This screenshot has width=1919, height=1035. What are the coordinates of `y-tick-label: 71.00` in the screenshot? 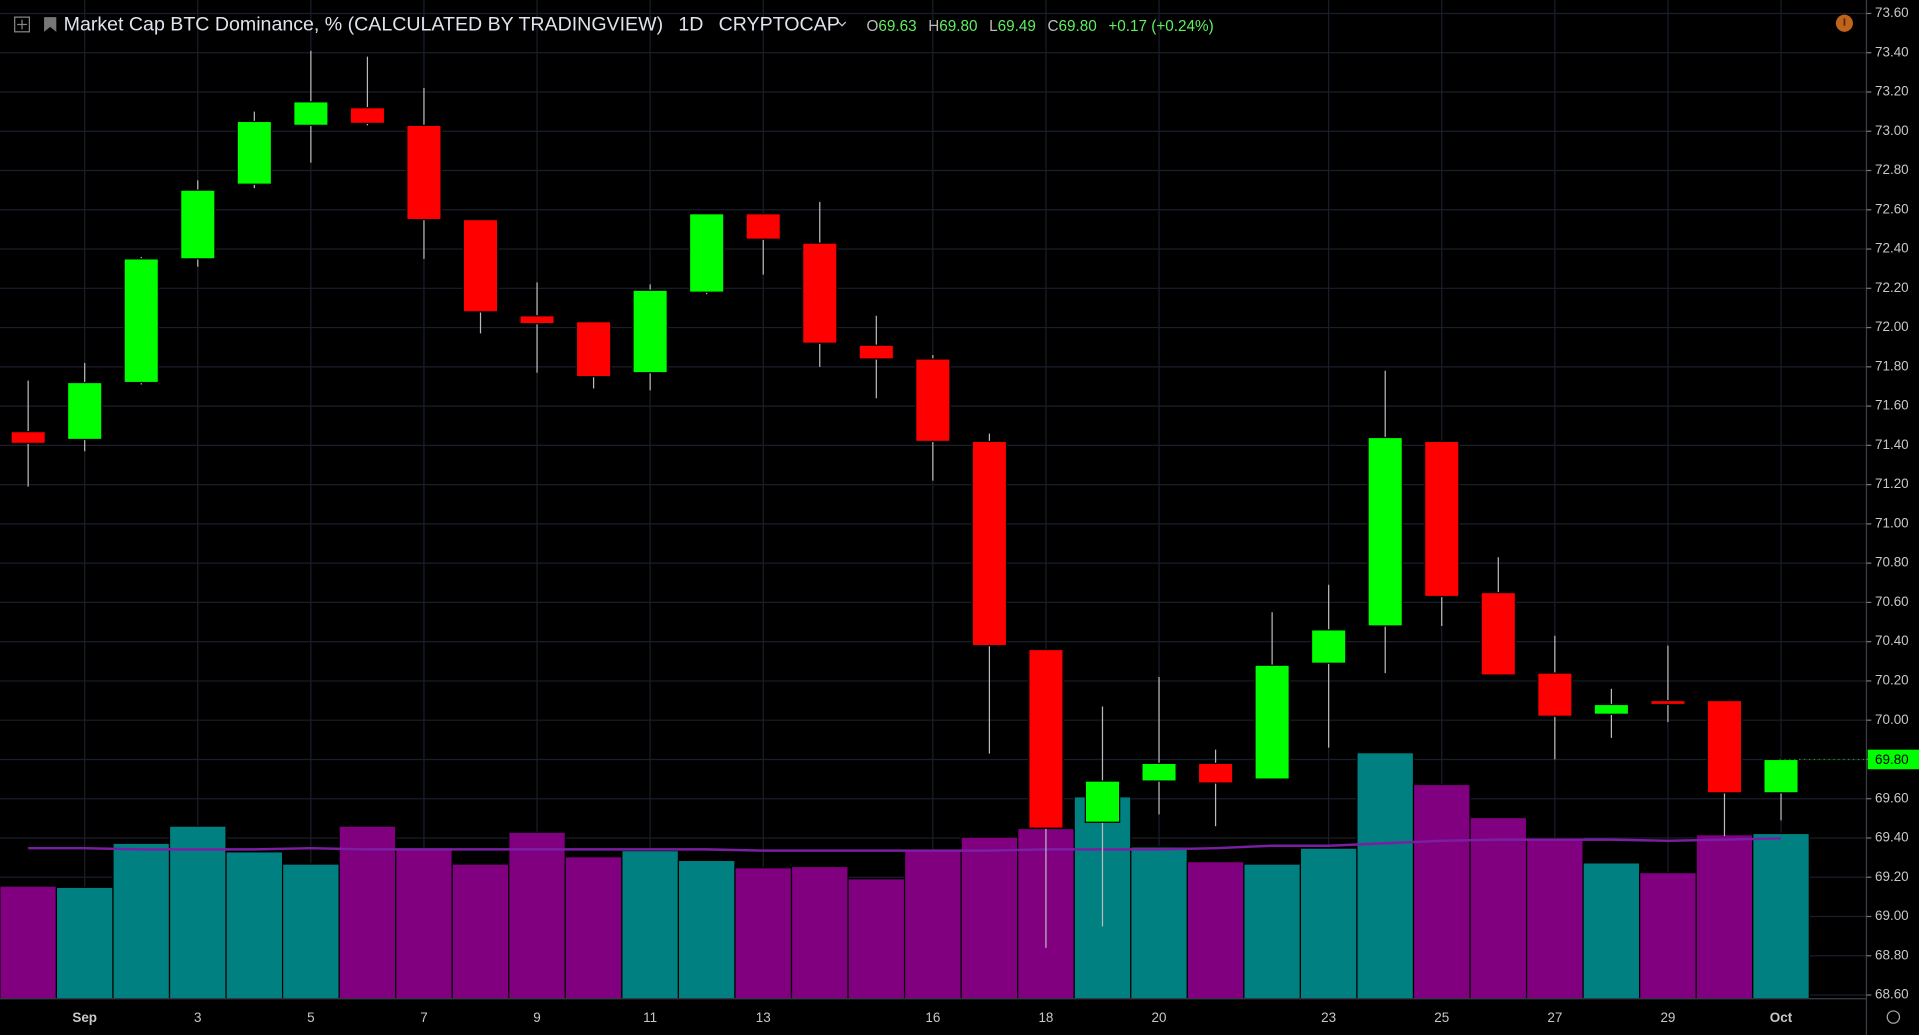 It's located at (1892, 522).